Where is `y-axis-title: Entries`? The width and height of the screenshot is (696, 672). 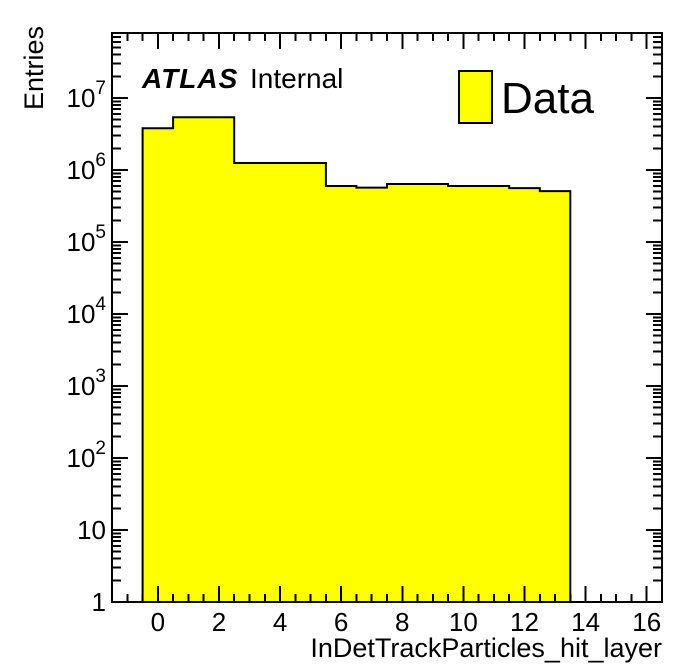
y-axis-title: Entries is located at coordinates (34, 68).